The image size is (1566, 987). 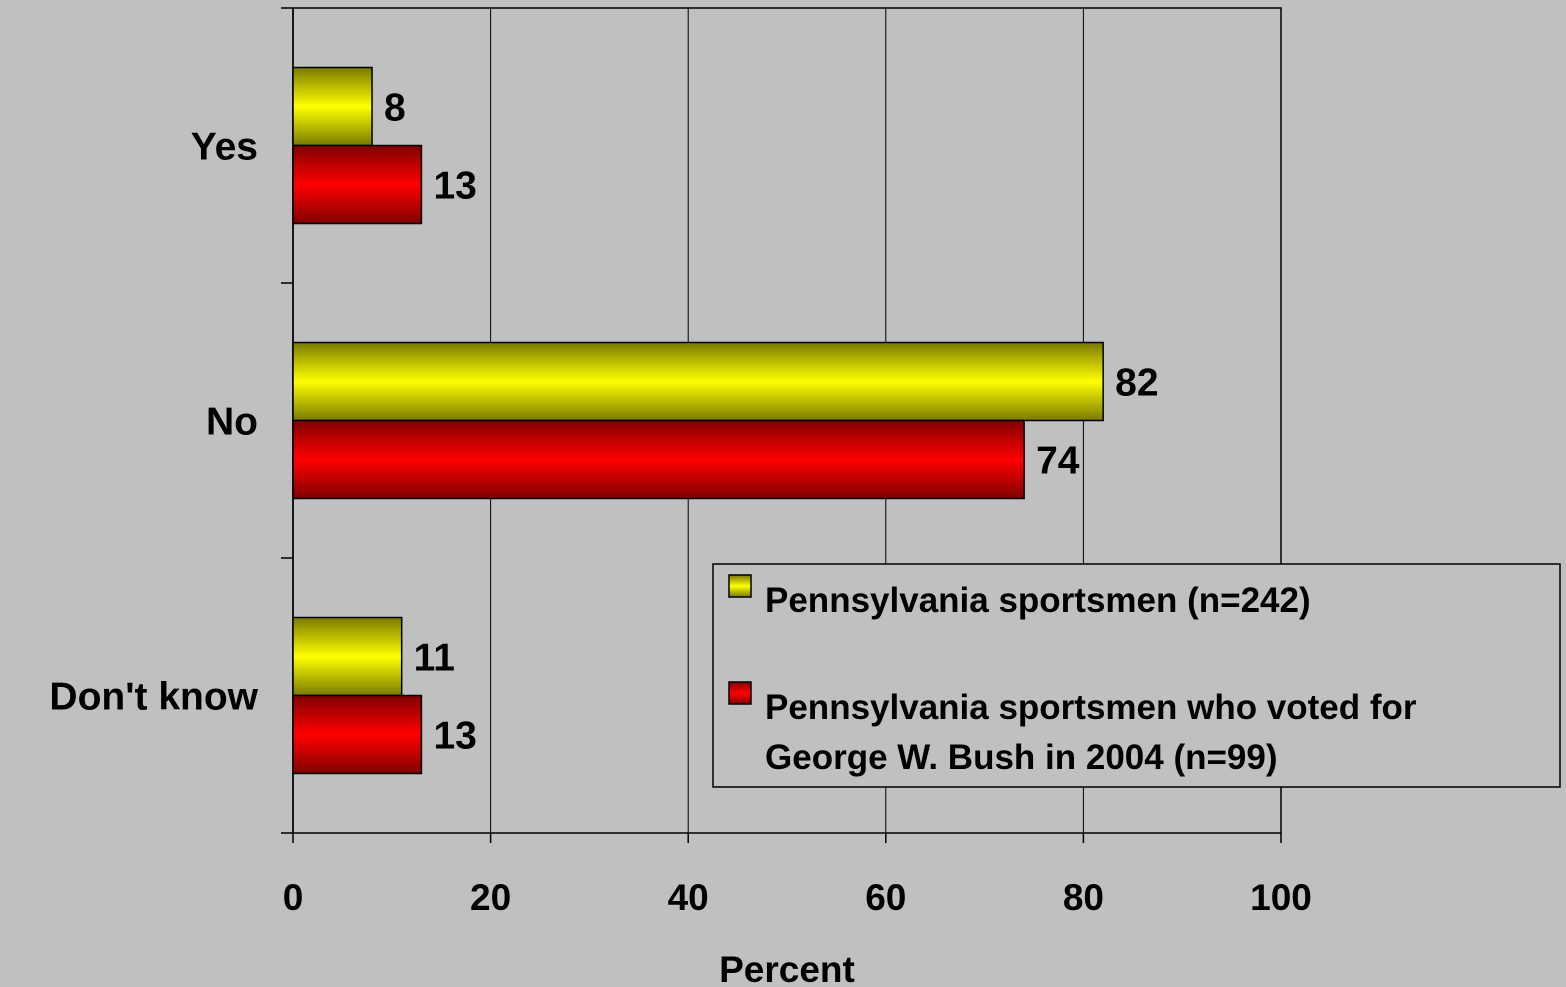 I want to click on x-tick-labels: 0 20 40 60 80 100, so click(x=797, y=897).